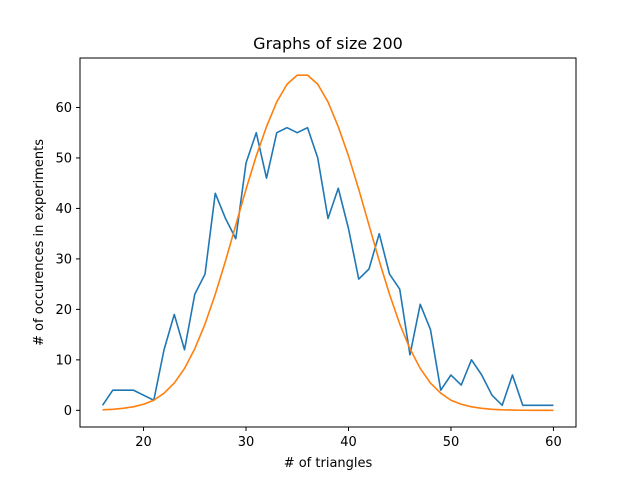  What do you see at coordinates (143, 442) in the screenshot?
I see `x-tick-label: 20` at bounding box center [143, 442].